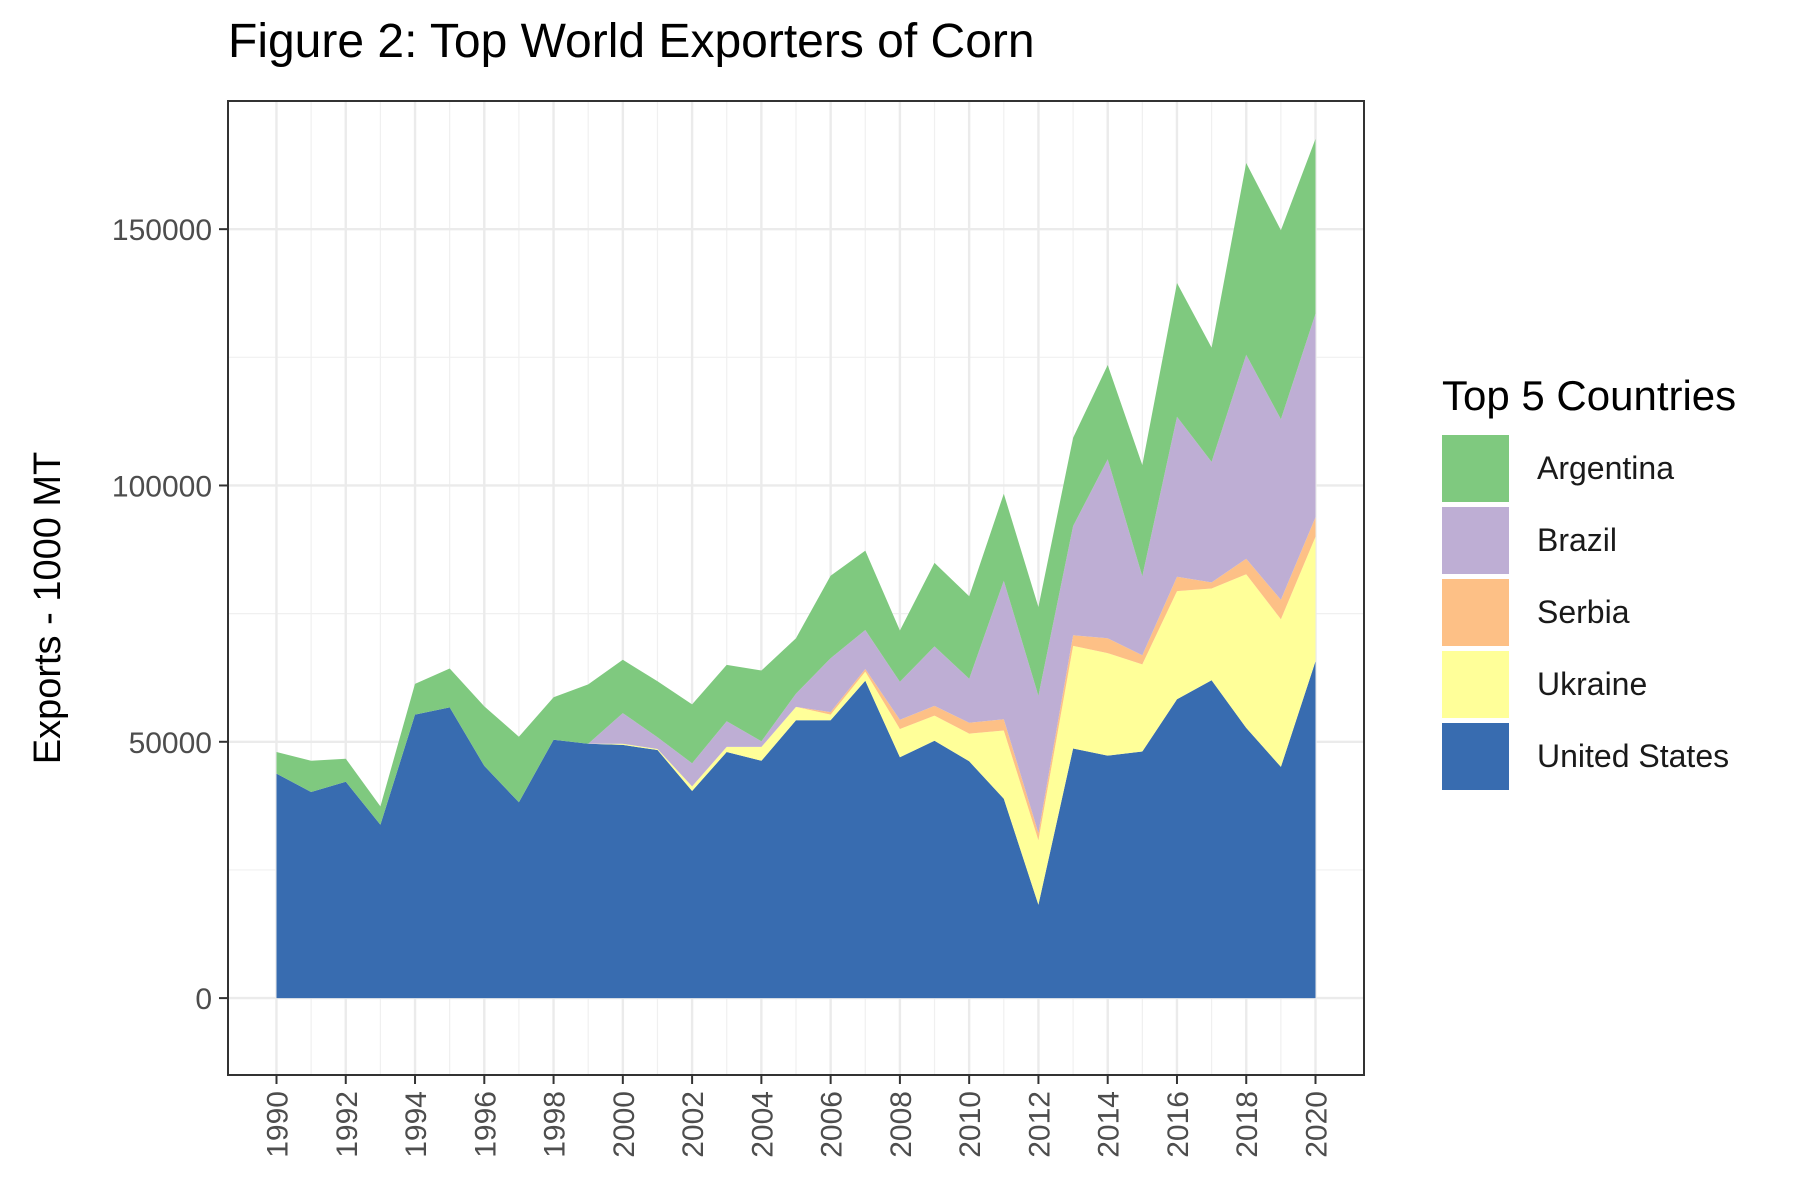  I want to click on x-tick-label: 1996, so click(485, 1124).